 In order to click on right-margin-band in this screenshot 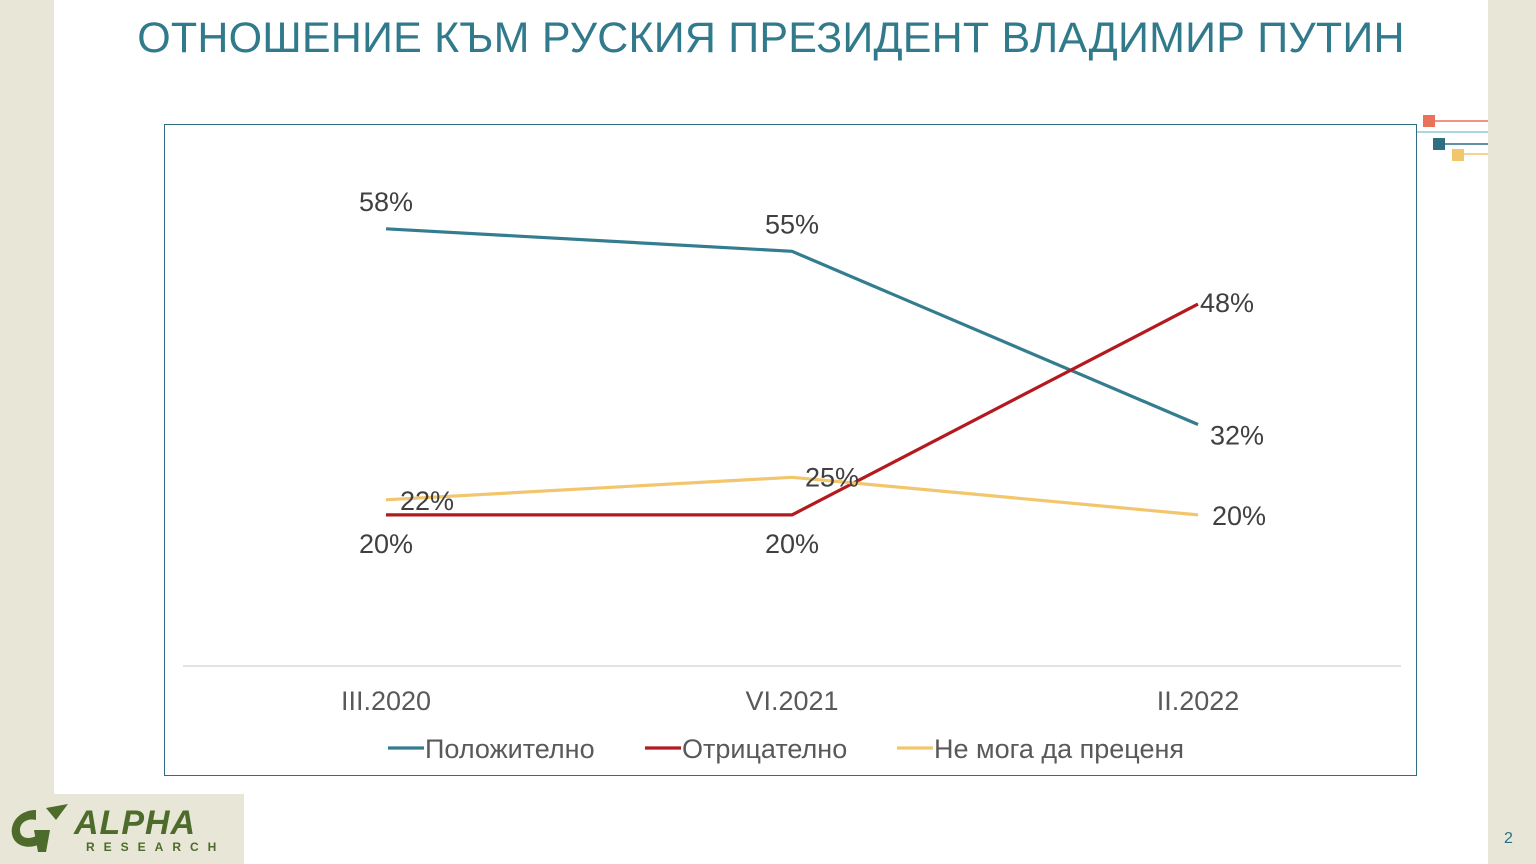, I will do `click(1512, 432)`.